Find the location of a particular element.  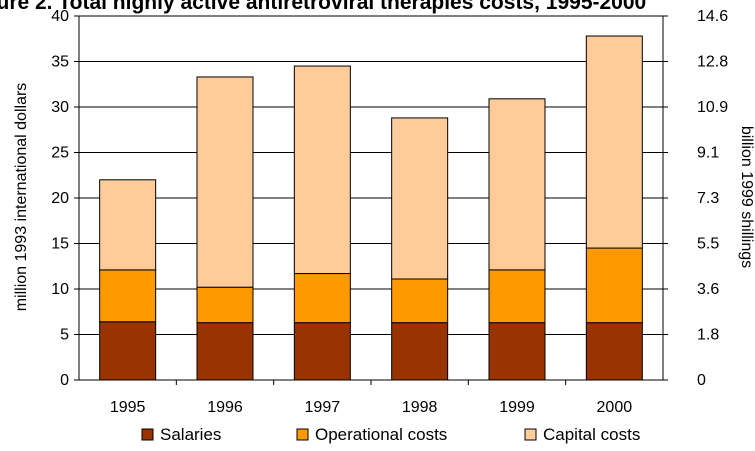

bar-1999-salaries is located at coordinates (517, 351).